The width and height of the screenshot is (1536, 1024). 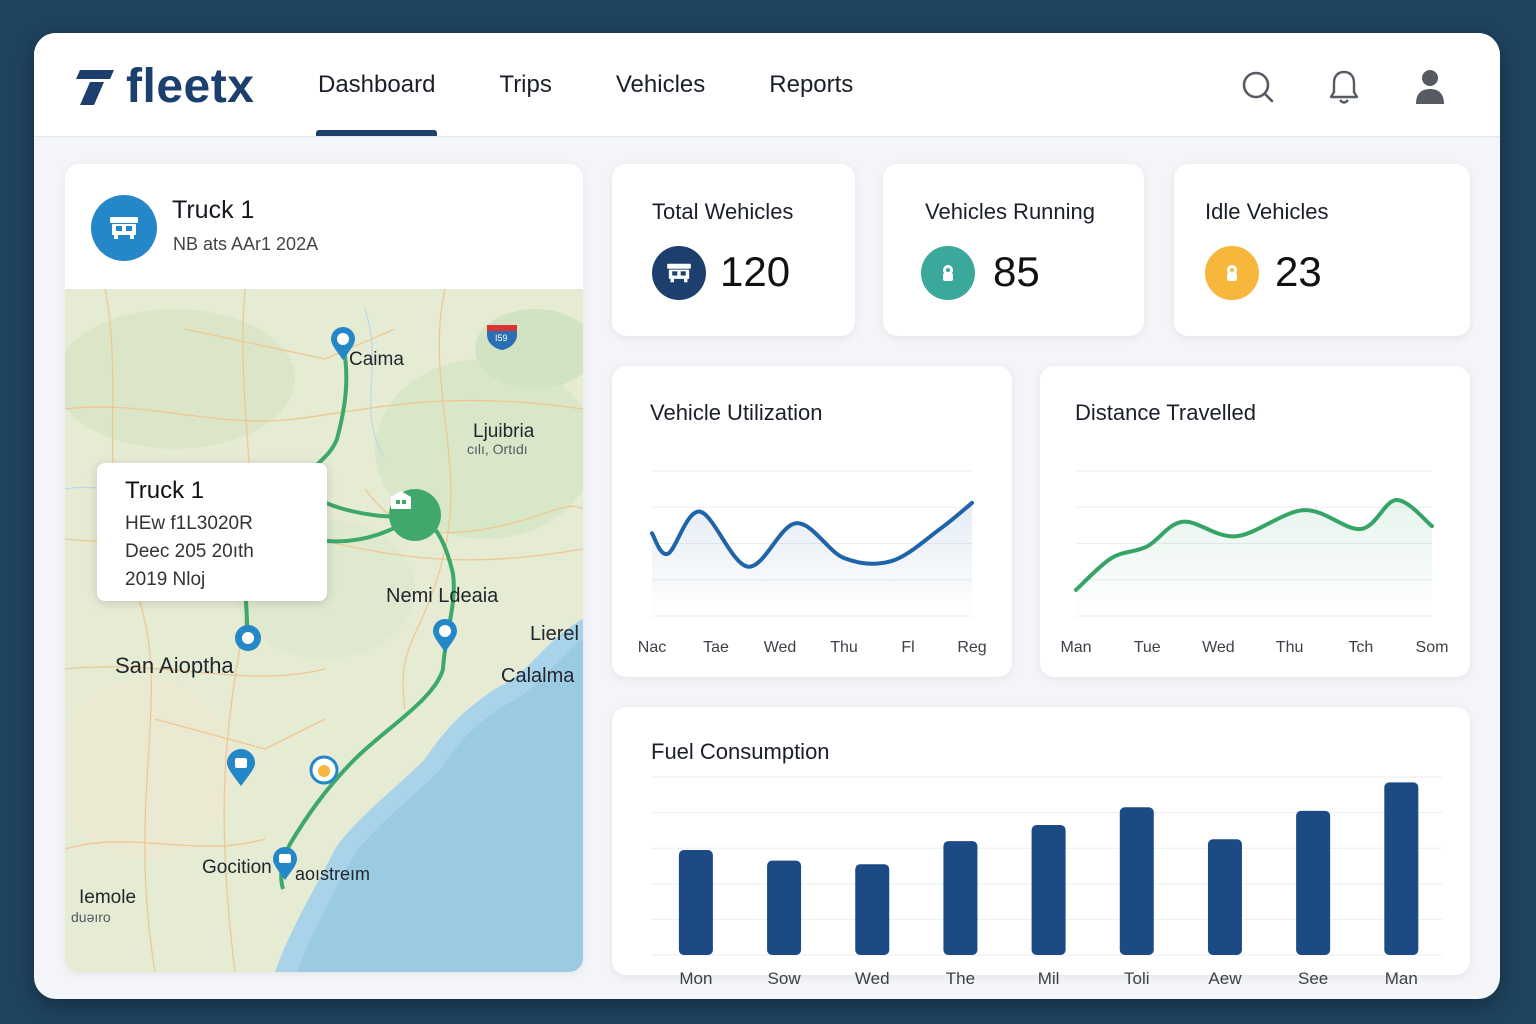 I want to click on top-icons, so click(x=1344, y=87).